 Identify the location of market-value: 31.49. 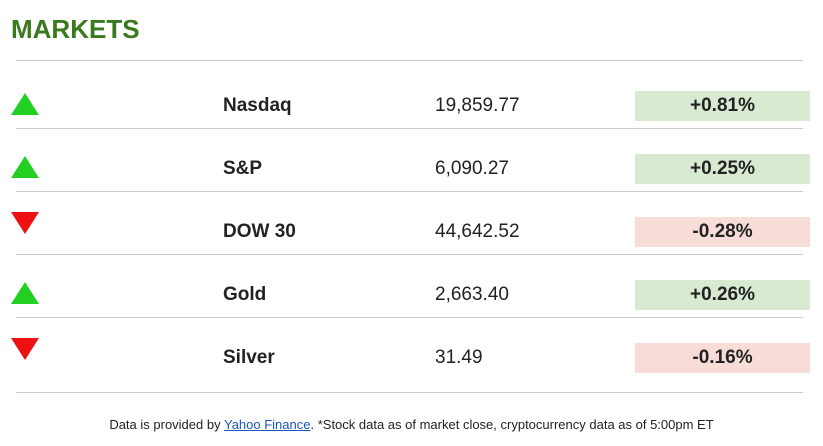
(459, 357).